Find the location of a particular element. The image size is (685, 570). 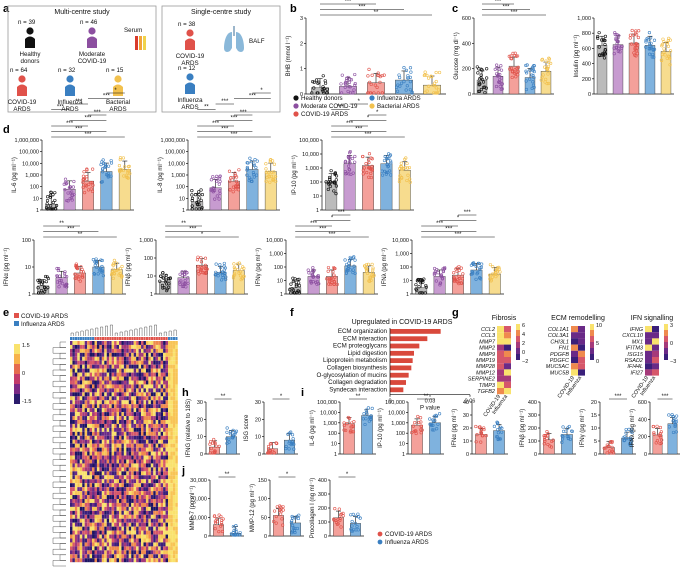

y-tick-label: 20 is located at coordinates (466, 429).